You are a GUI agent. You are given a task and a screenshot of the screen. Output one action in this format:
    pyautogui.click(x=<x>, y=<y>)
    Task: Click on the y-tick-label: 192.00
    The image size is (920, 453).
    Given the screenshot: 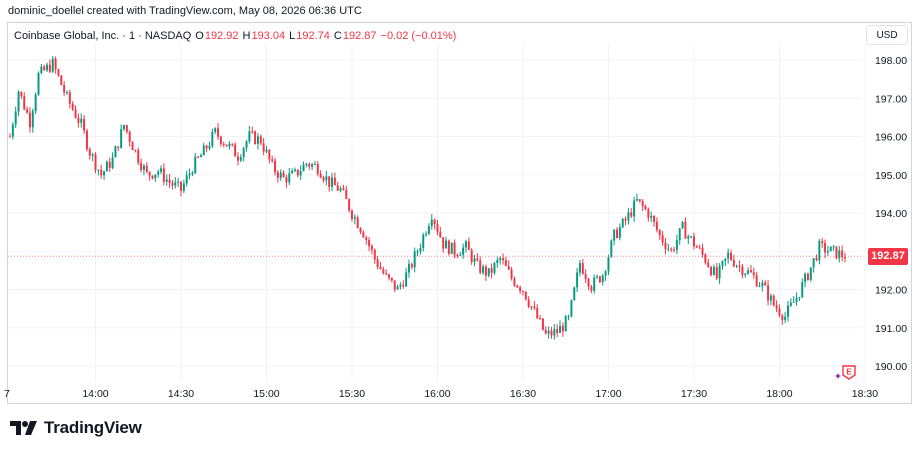 What is the action you would take?
    pyautogui.click(x=891, y=291)
    